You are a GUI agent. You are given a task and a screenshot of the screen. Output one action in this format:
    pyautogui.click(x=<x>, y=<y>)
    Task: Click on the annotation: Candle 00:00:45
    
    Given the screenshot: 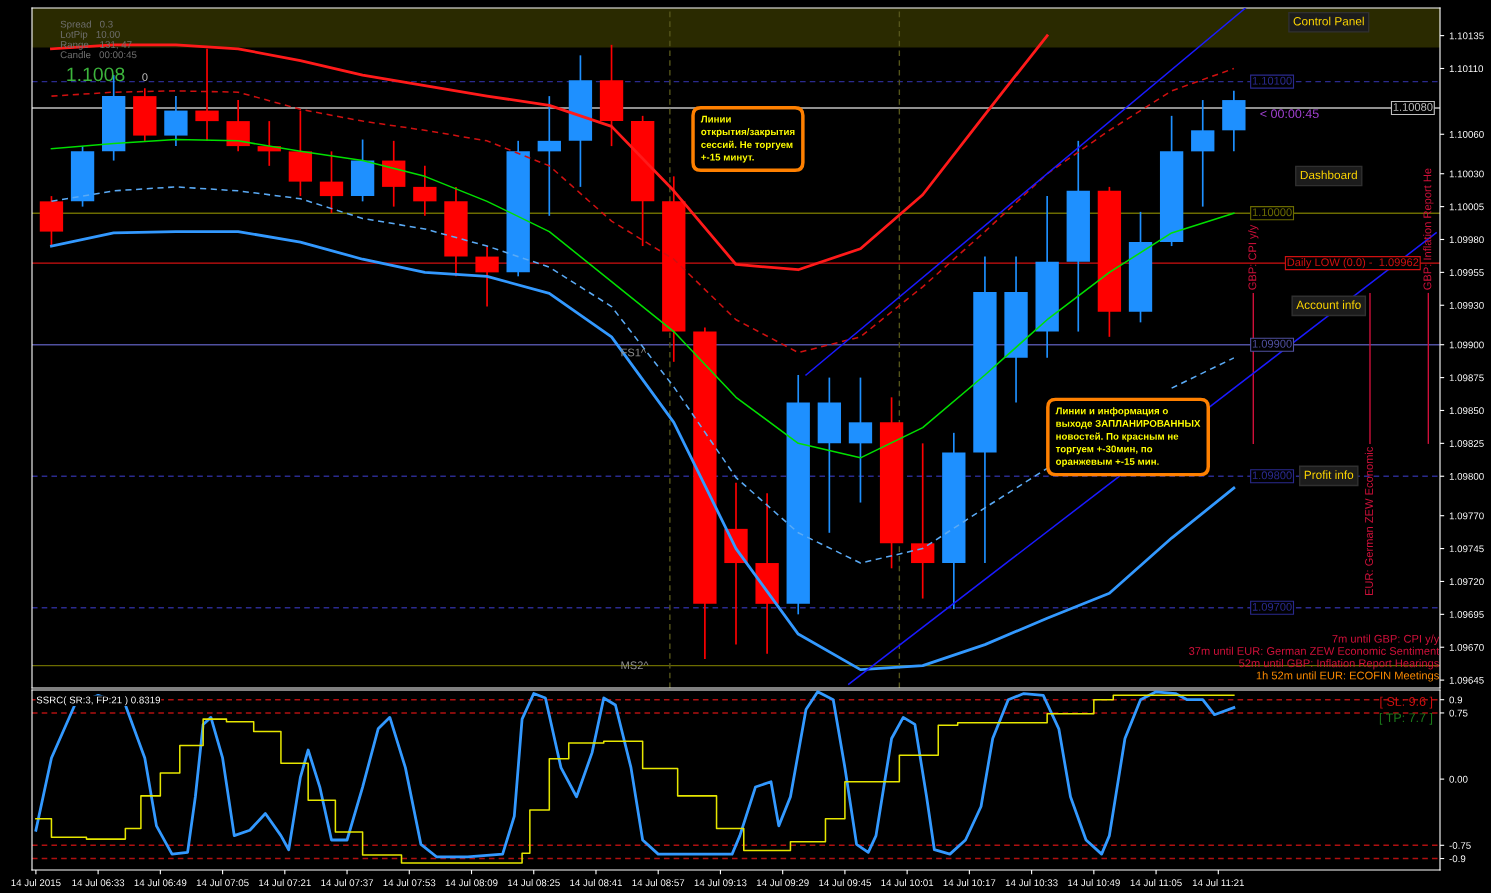 What is the action you would take?
    pyautogui.click(x=98, y=55)
    